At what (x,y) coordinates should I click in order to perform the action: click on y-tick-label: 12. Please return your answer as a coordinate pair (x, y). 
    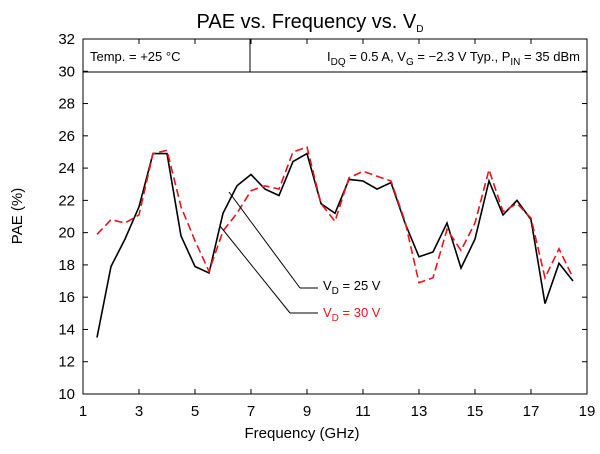
    Looking at the image, I should click on (66, 362).